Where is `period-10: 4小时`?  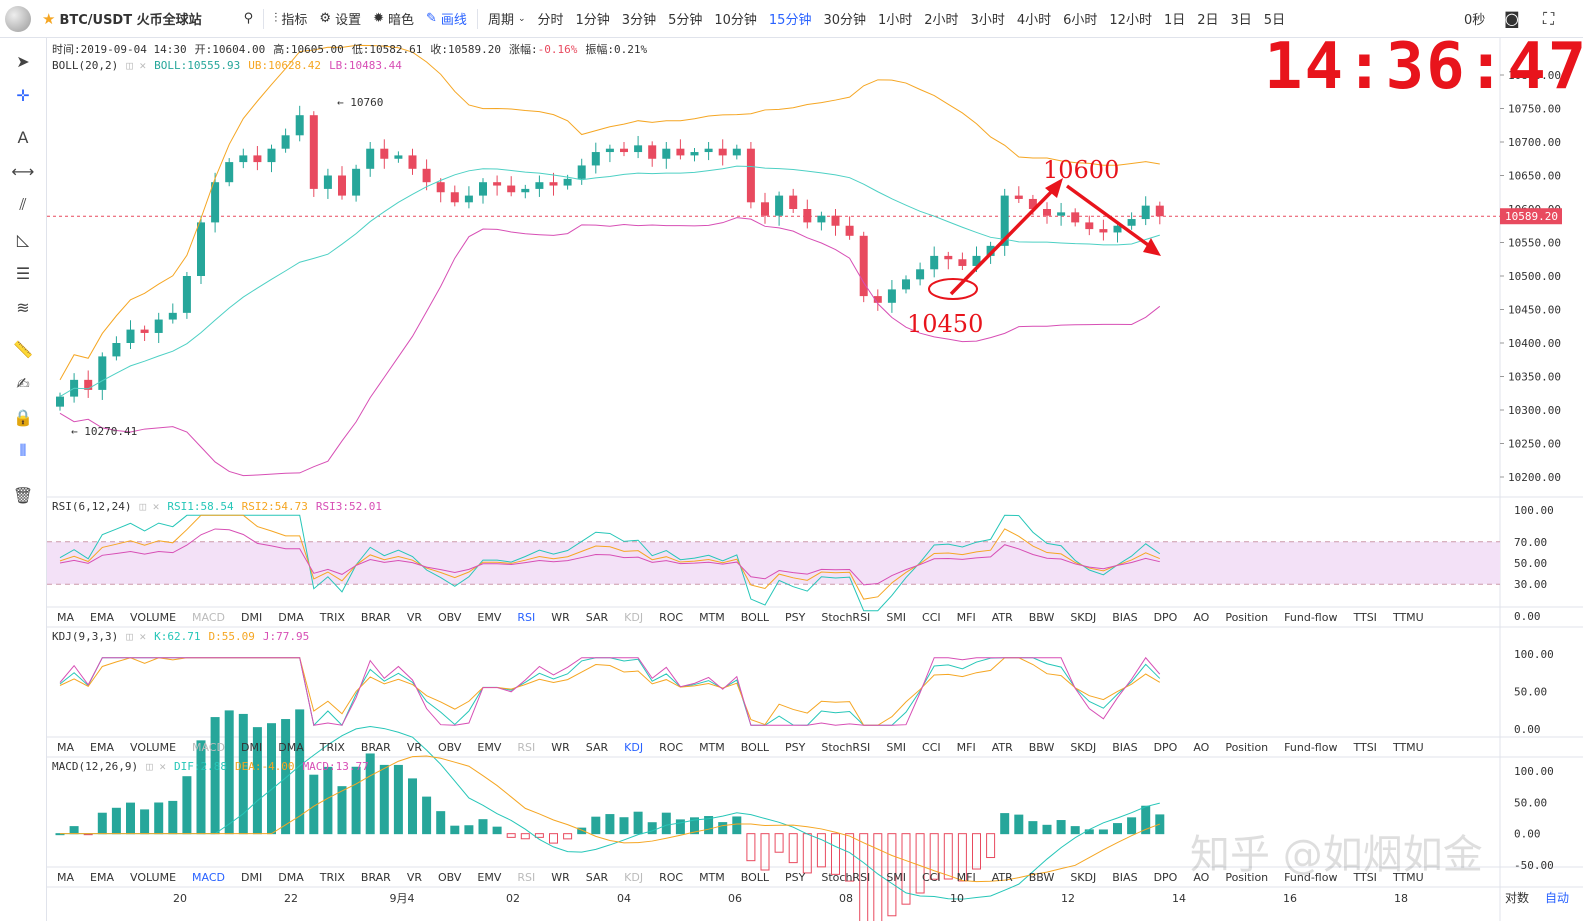 period-10: 4小时 is located at coordinates (1034, 20).